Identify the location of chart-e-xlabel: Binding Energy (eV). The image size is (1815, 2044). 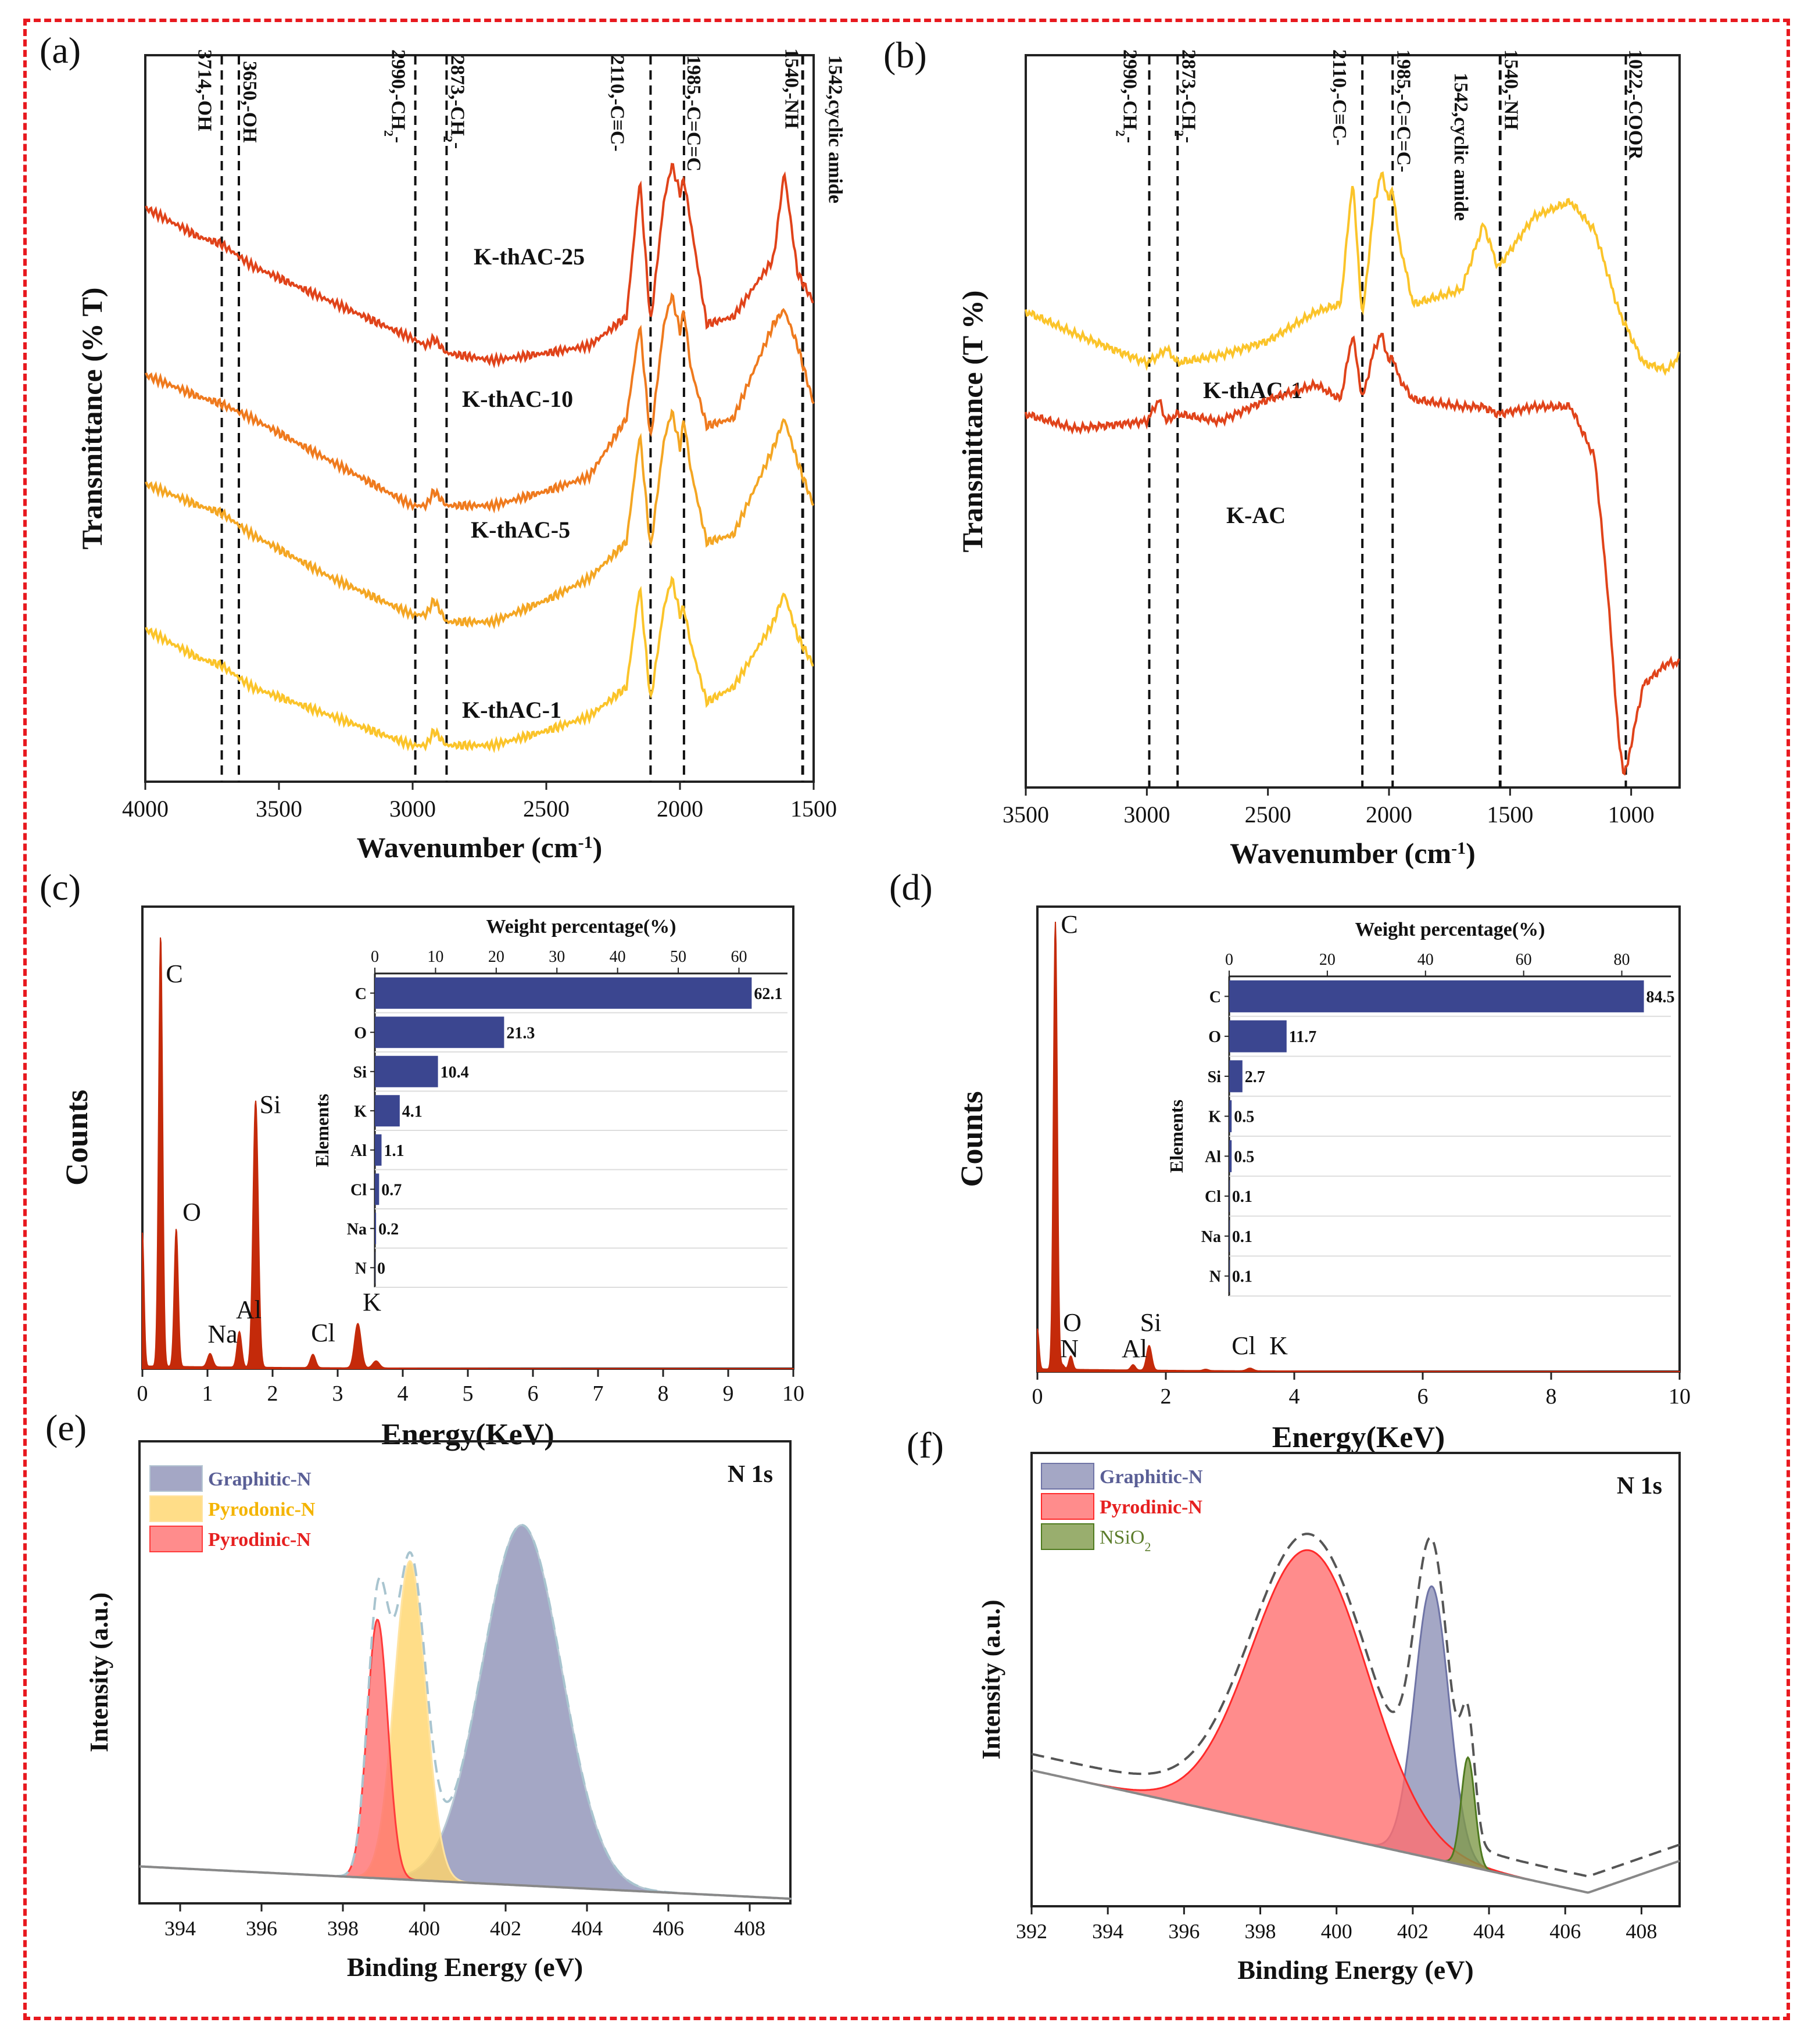
(465, 1967).